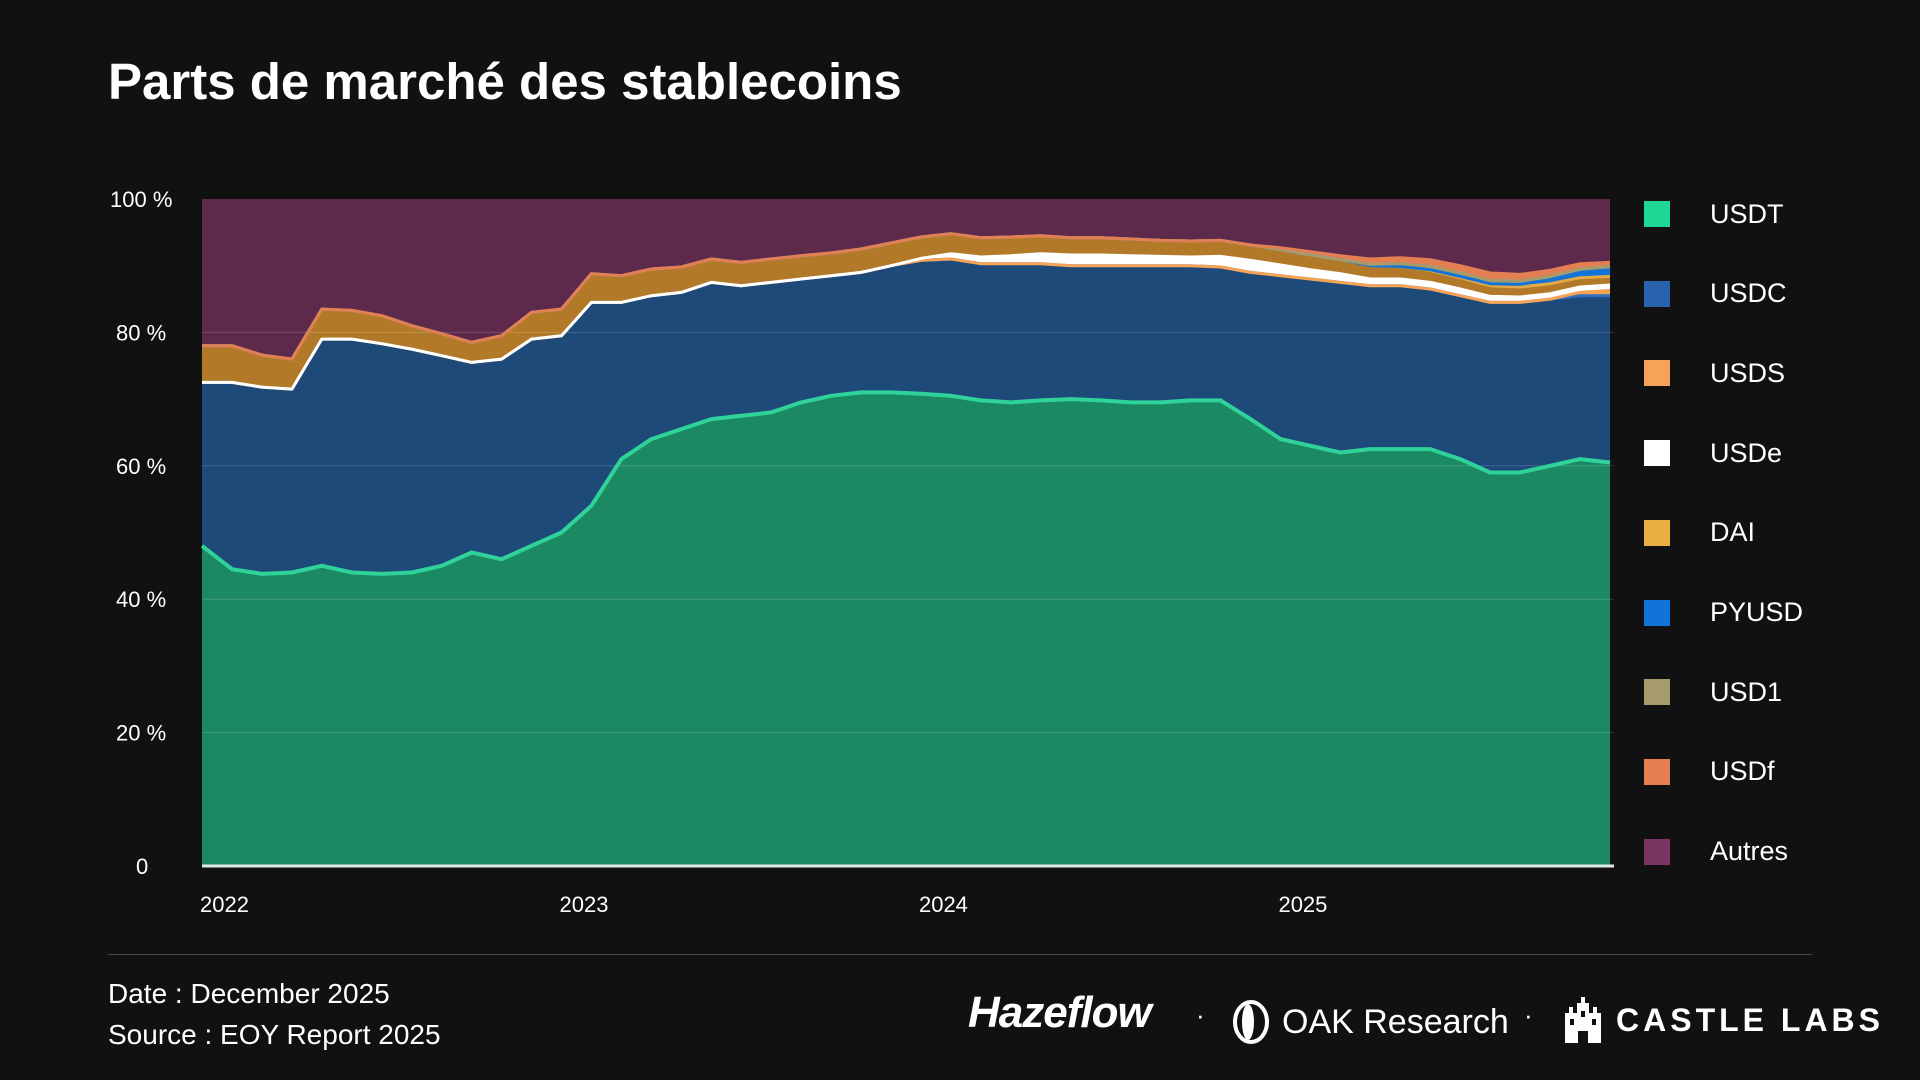 Image resolution: width=1920 pixels, height=1080 pixels. What do you see at coordinates (1060, 1012) in the screenshot?
I see `hazeflow-logo: Hazeflow` at bounding box center [1060, 1012].